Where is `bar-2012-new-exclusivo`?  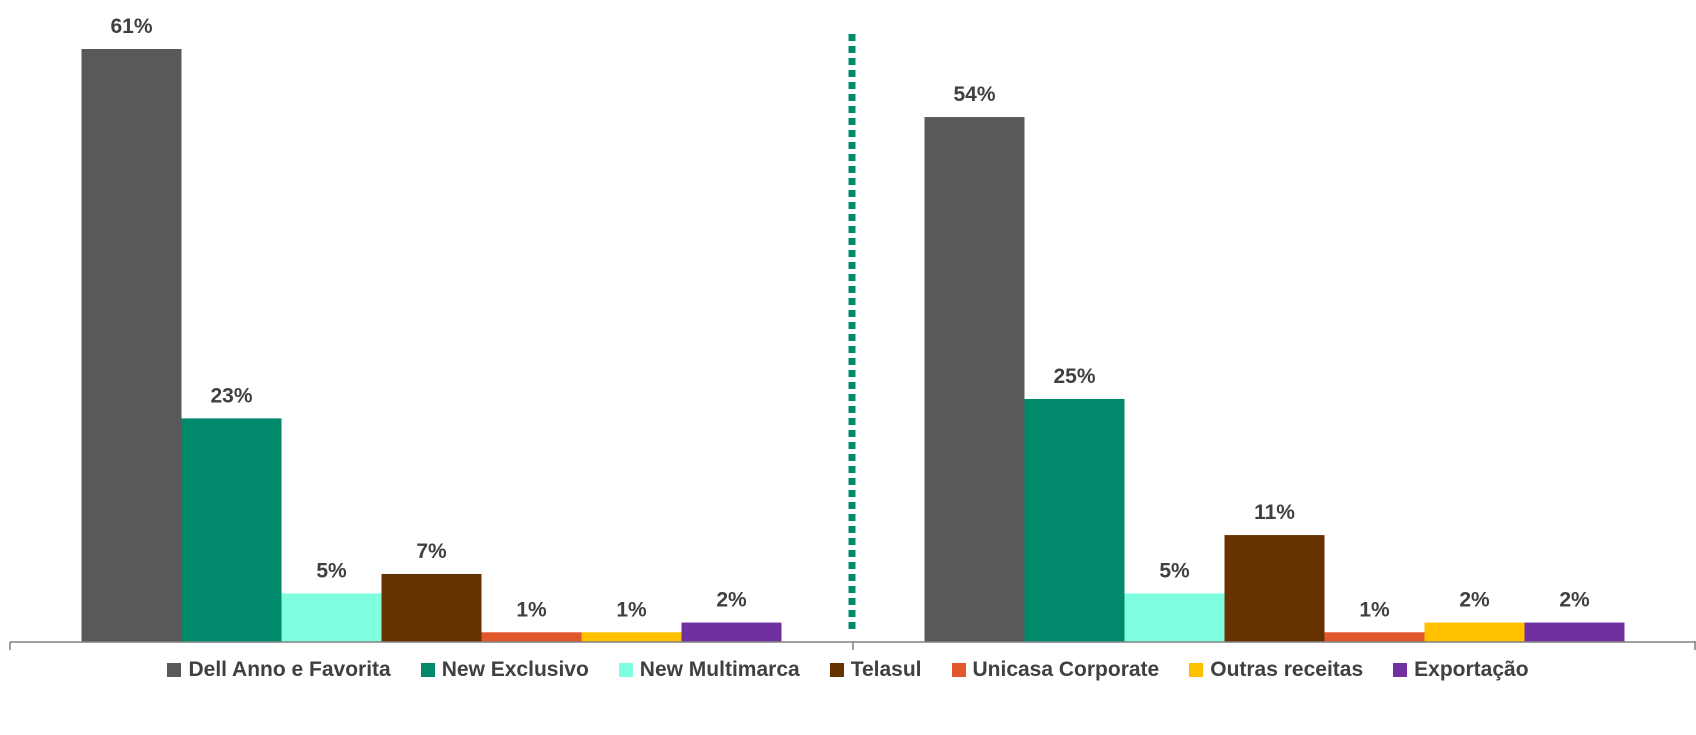
bar-2012-new-exclusivo is located at coordinates (1074, 520).